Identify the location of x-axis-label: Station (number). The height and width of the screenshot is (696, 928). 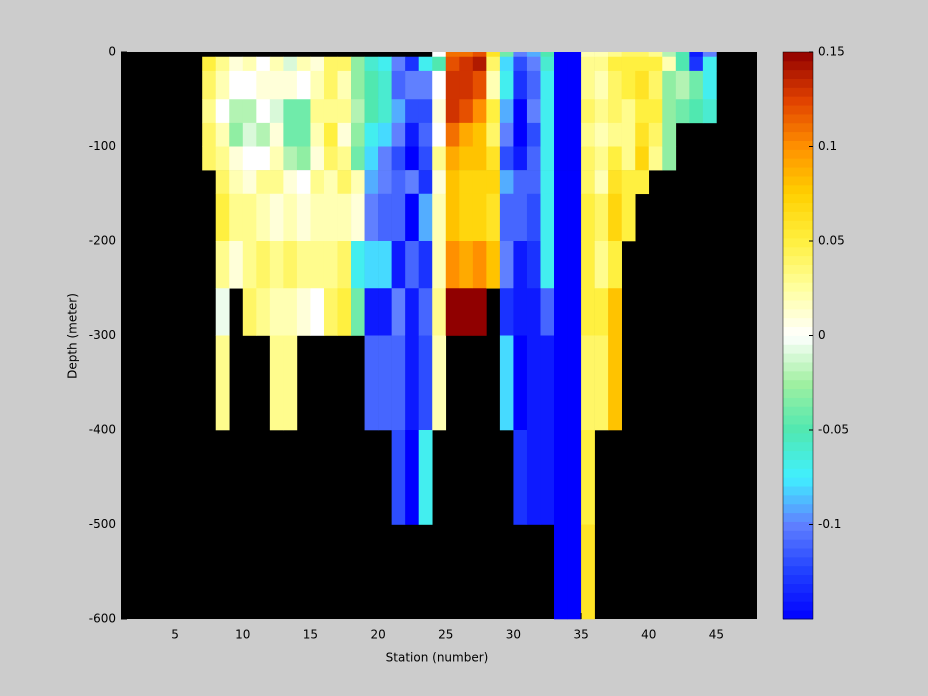
(437, 658).